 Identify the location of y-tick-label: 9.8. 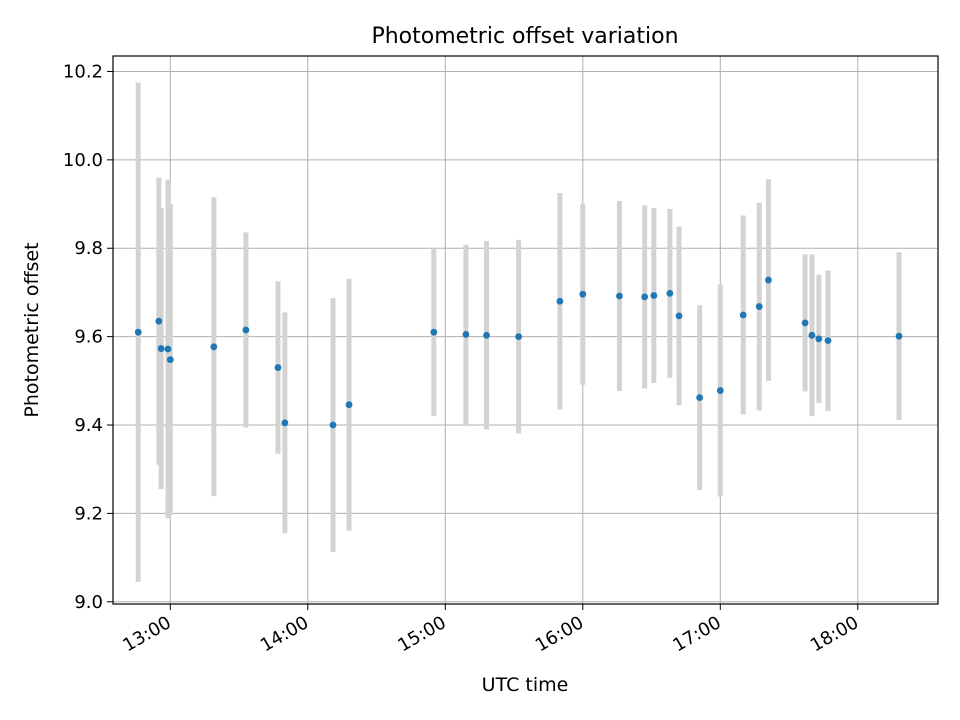
(88, 248).